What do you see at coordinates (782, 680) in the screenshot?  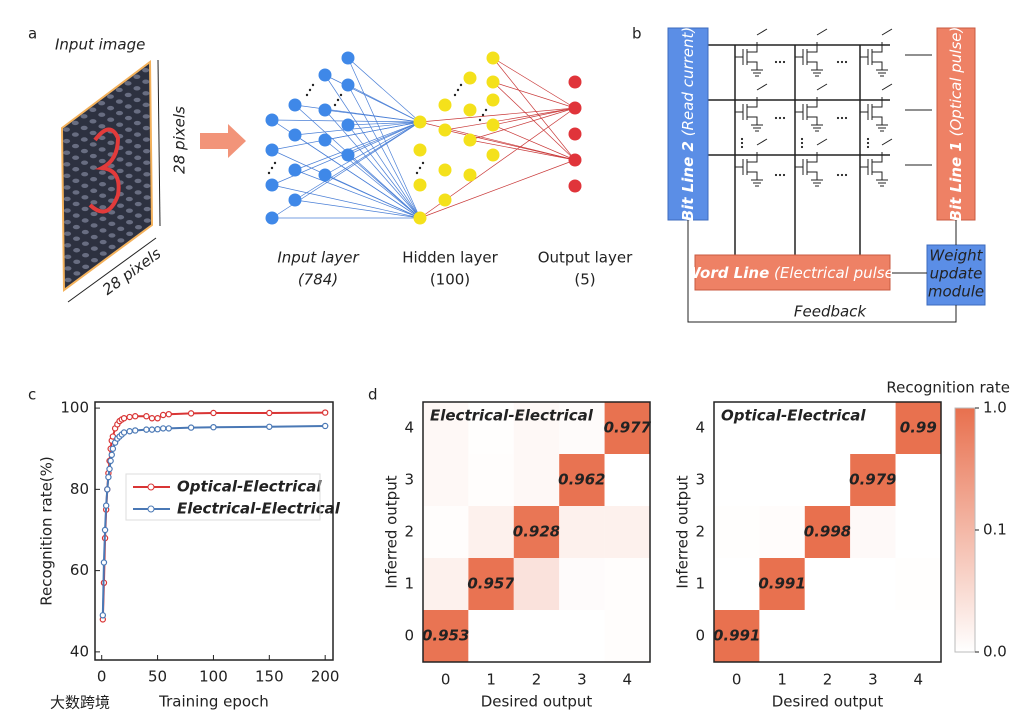 I see `x-tick-label: 1` at bounding box center [782, 680].